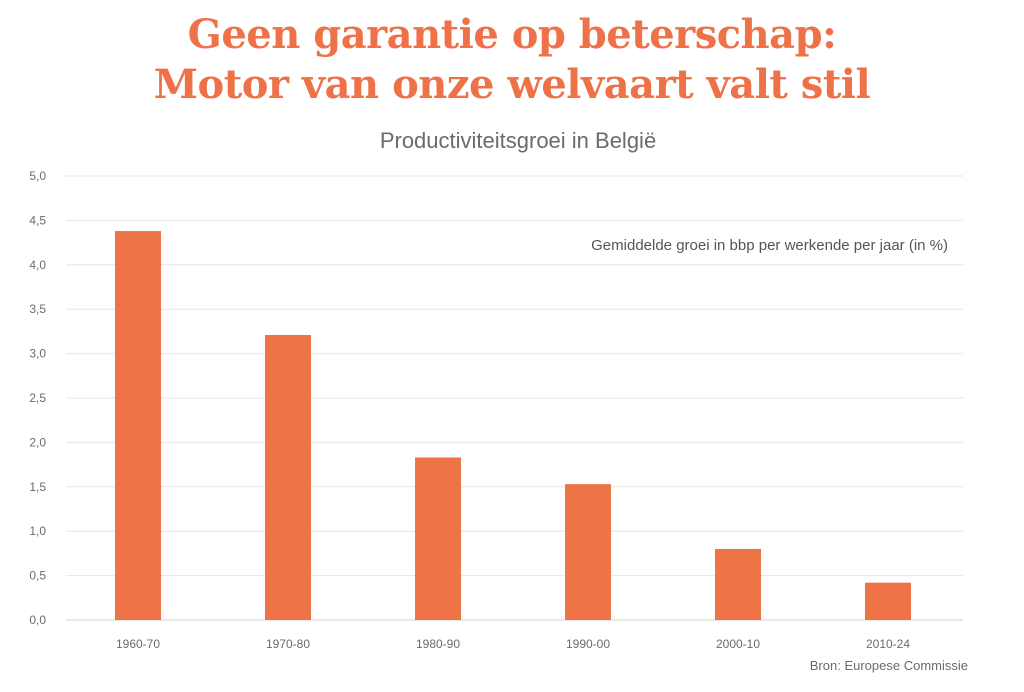 The width and height of the screenshot is (1024, 692). What do you see at coordinates (37, 487) in the screenshot?
I see `y-tick-label: 1,5` at bounding box center [37, 487].